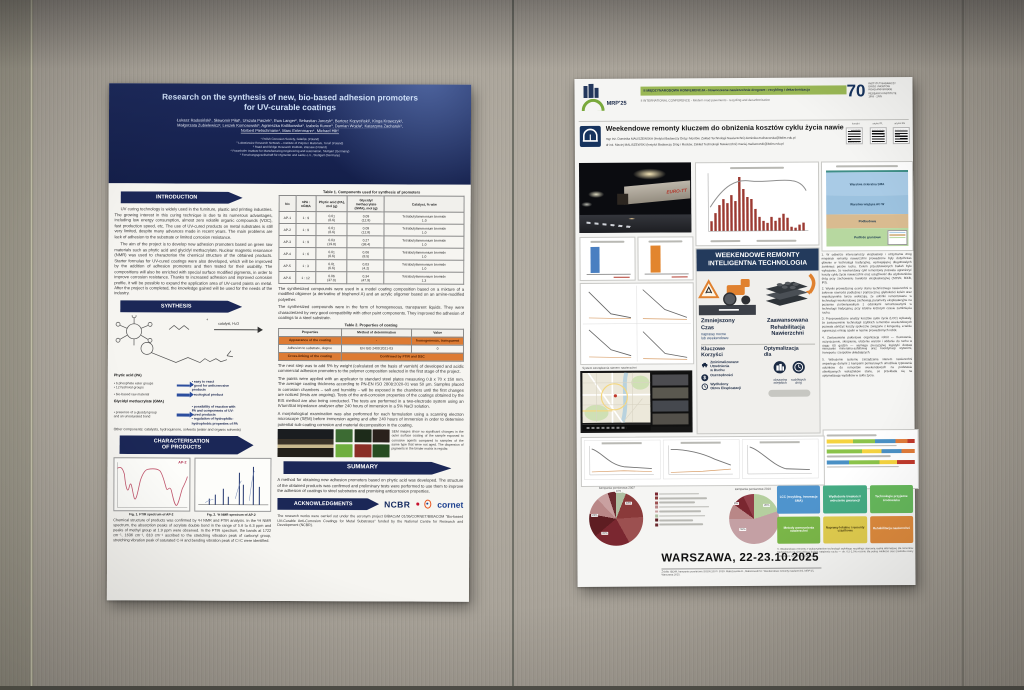 This screenshot has height=690, width=1024. What do you see at coordinates (676, 191) in the screenshot?
I see `truck-logo-text: EURO-TT` at bounding box center [676, 191].